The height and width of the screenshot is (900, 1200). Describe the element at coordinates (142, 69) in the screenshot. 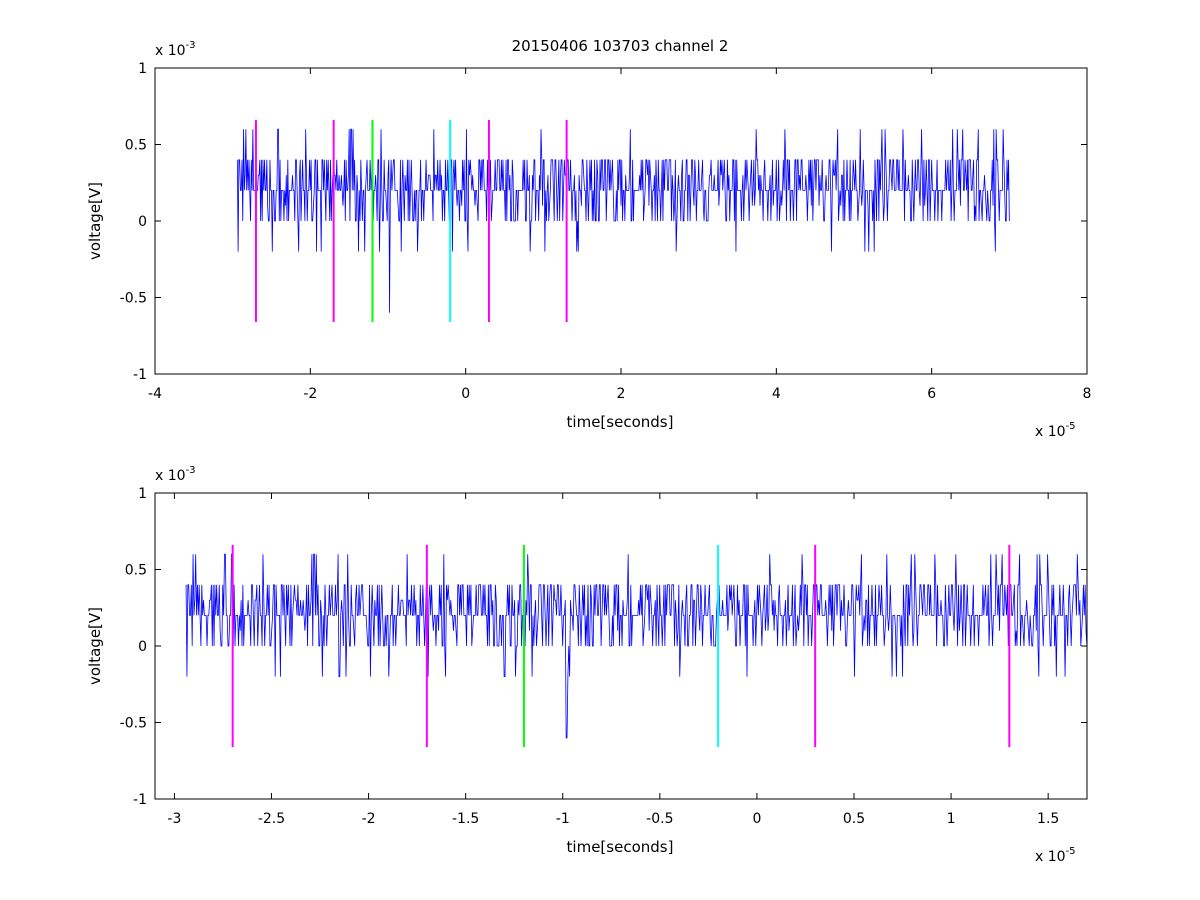

I see `top-y-tick-label: 1` at that location.